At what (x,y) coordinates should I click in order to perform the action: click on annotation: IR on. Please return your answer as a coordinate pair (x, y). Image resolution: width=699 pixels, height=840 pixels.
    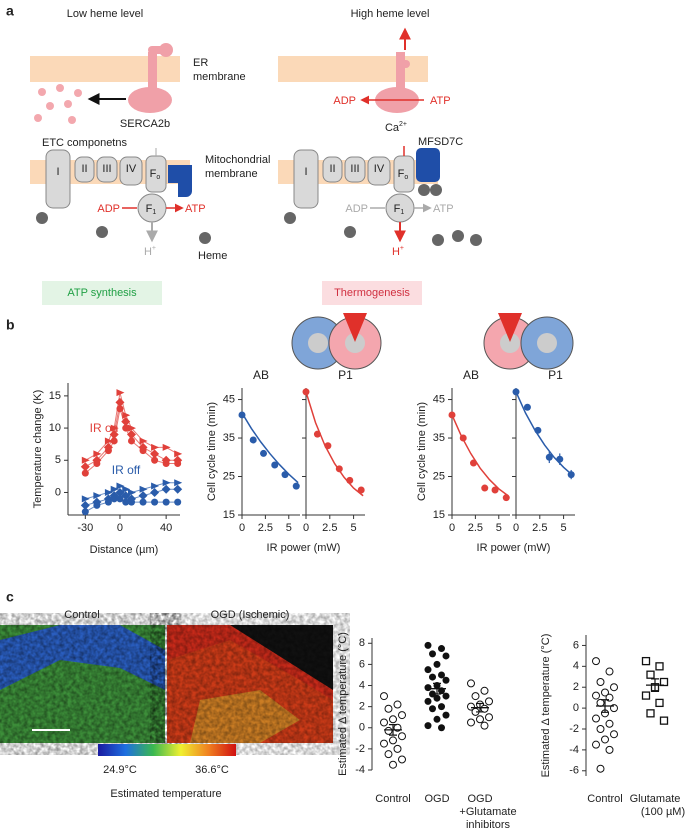
    Looking at the image, I should click on (104, 428).